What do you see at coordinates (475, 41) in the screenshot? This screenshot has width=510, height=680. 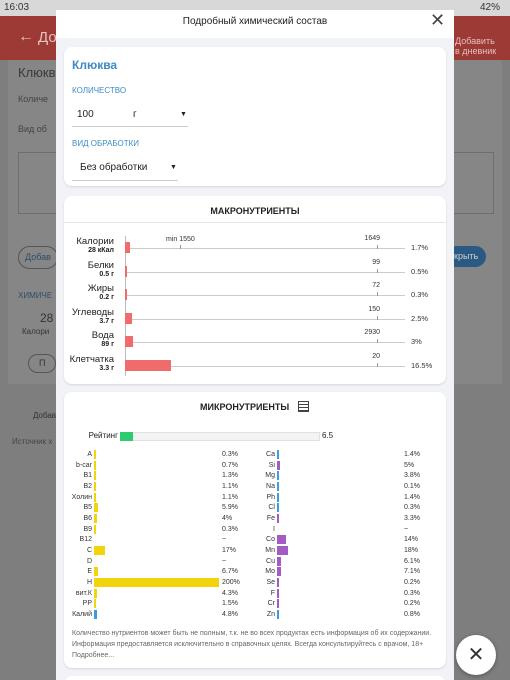 I see `add-diary-1: Добавить` at bounding box center [475, 41].